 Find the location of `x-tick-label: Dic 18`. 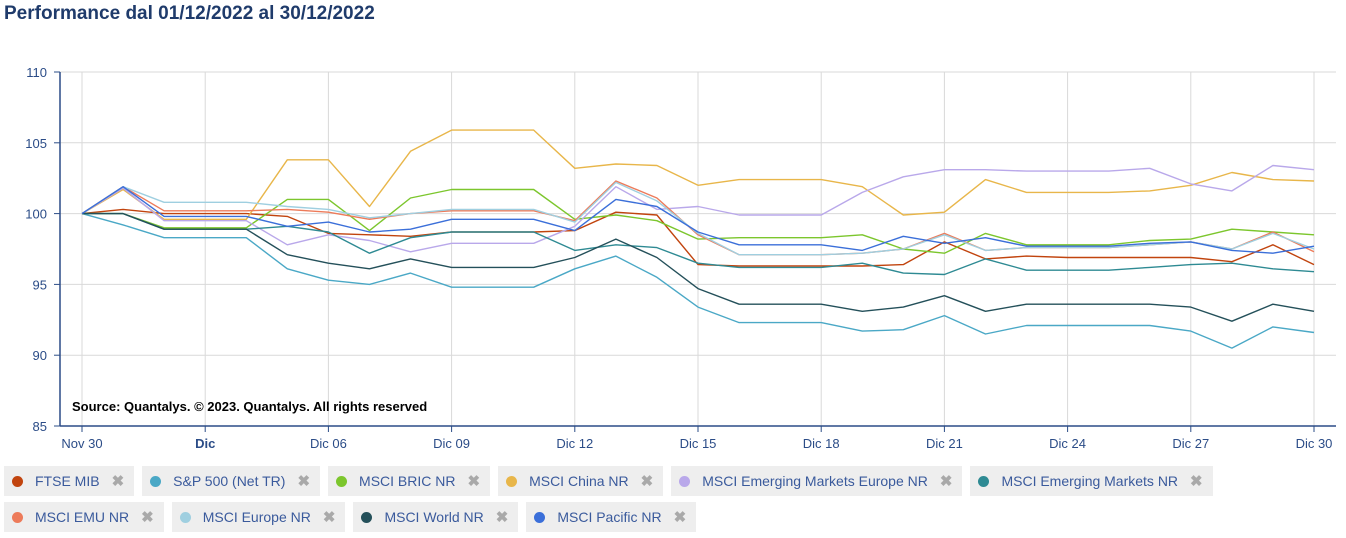

x-tick-label: Dic 18 is located at coordinates (821, 443).